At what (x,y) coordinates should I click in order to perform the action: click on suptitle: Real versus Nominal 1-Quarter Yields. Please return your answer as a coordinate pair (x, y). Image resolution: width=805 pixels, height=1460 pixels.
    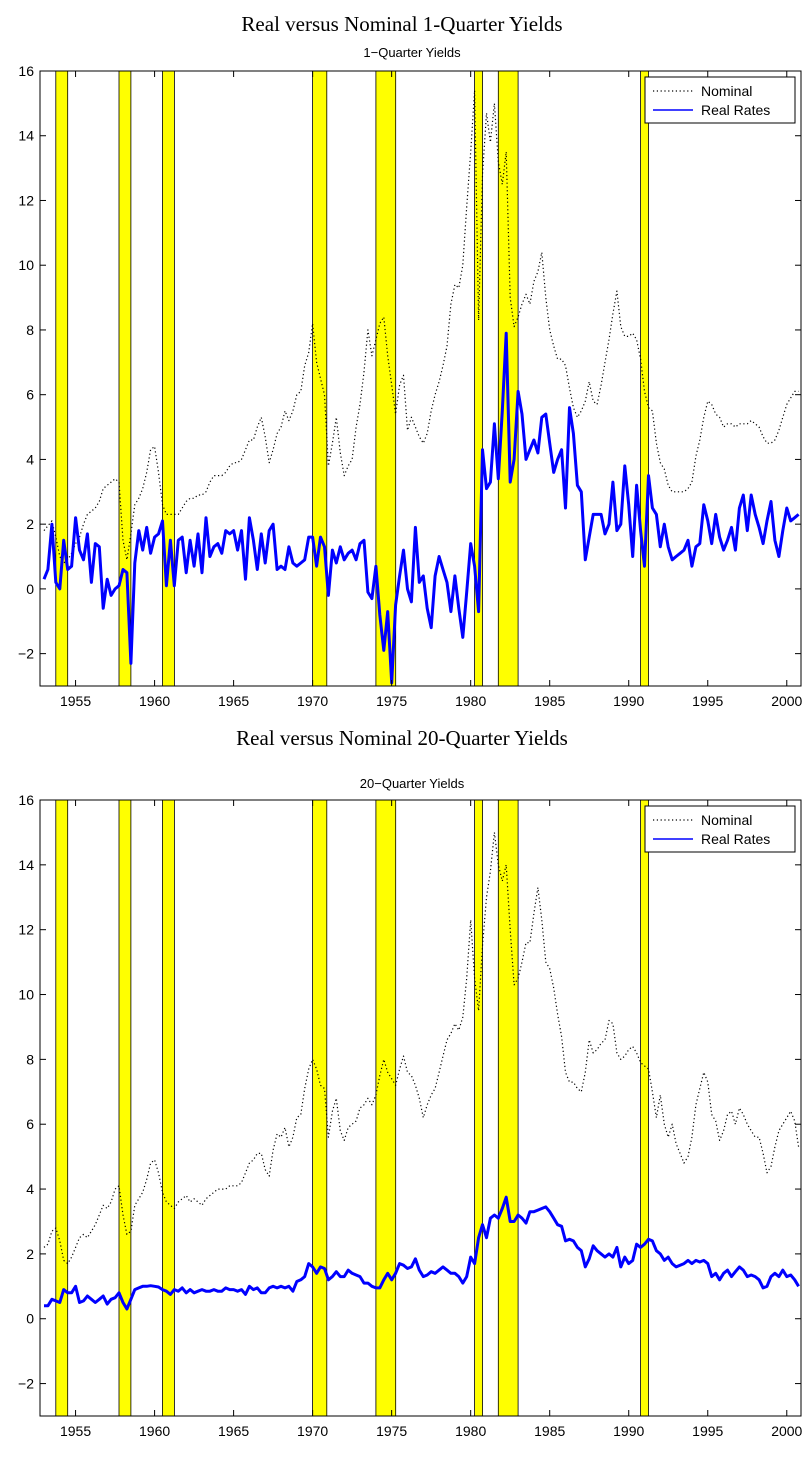
    Looking at the image, I should click on (401, 24).